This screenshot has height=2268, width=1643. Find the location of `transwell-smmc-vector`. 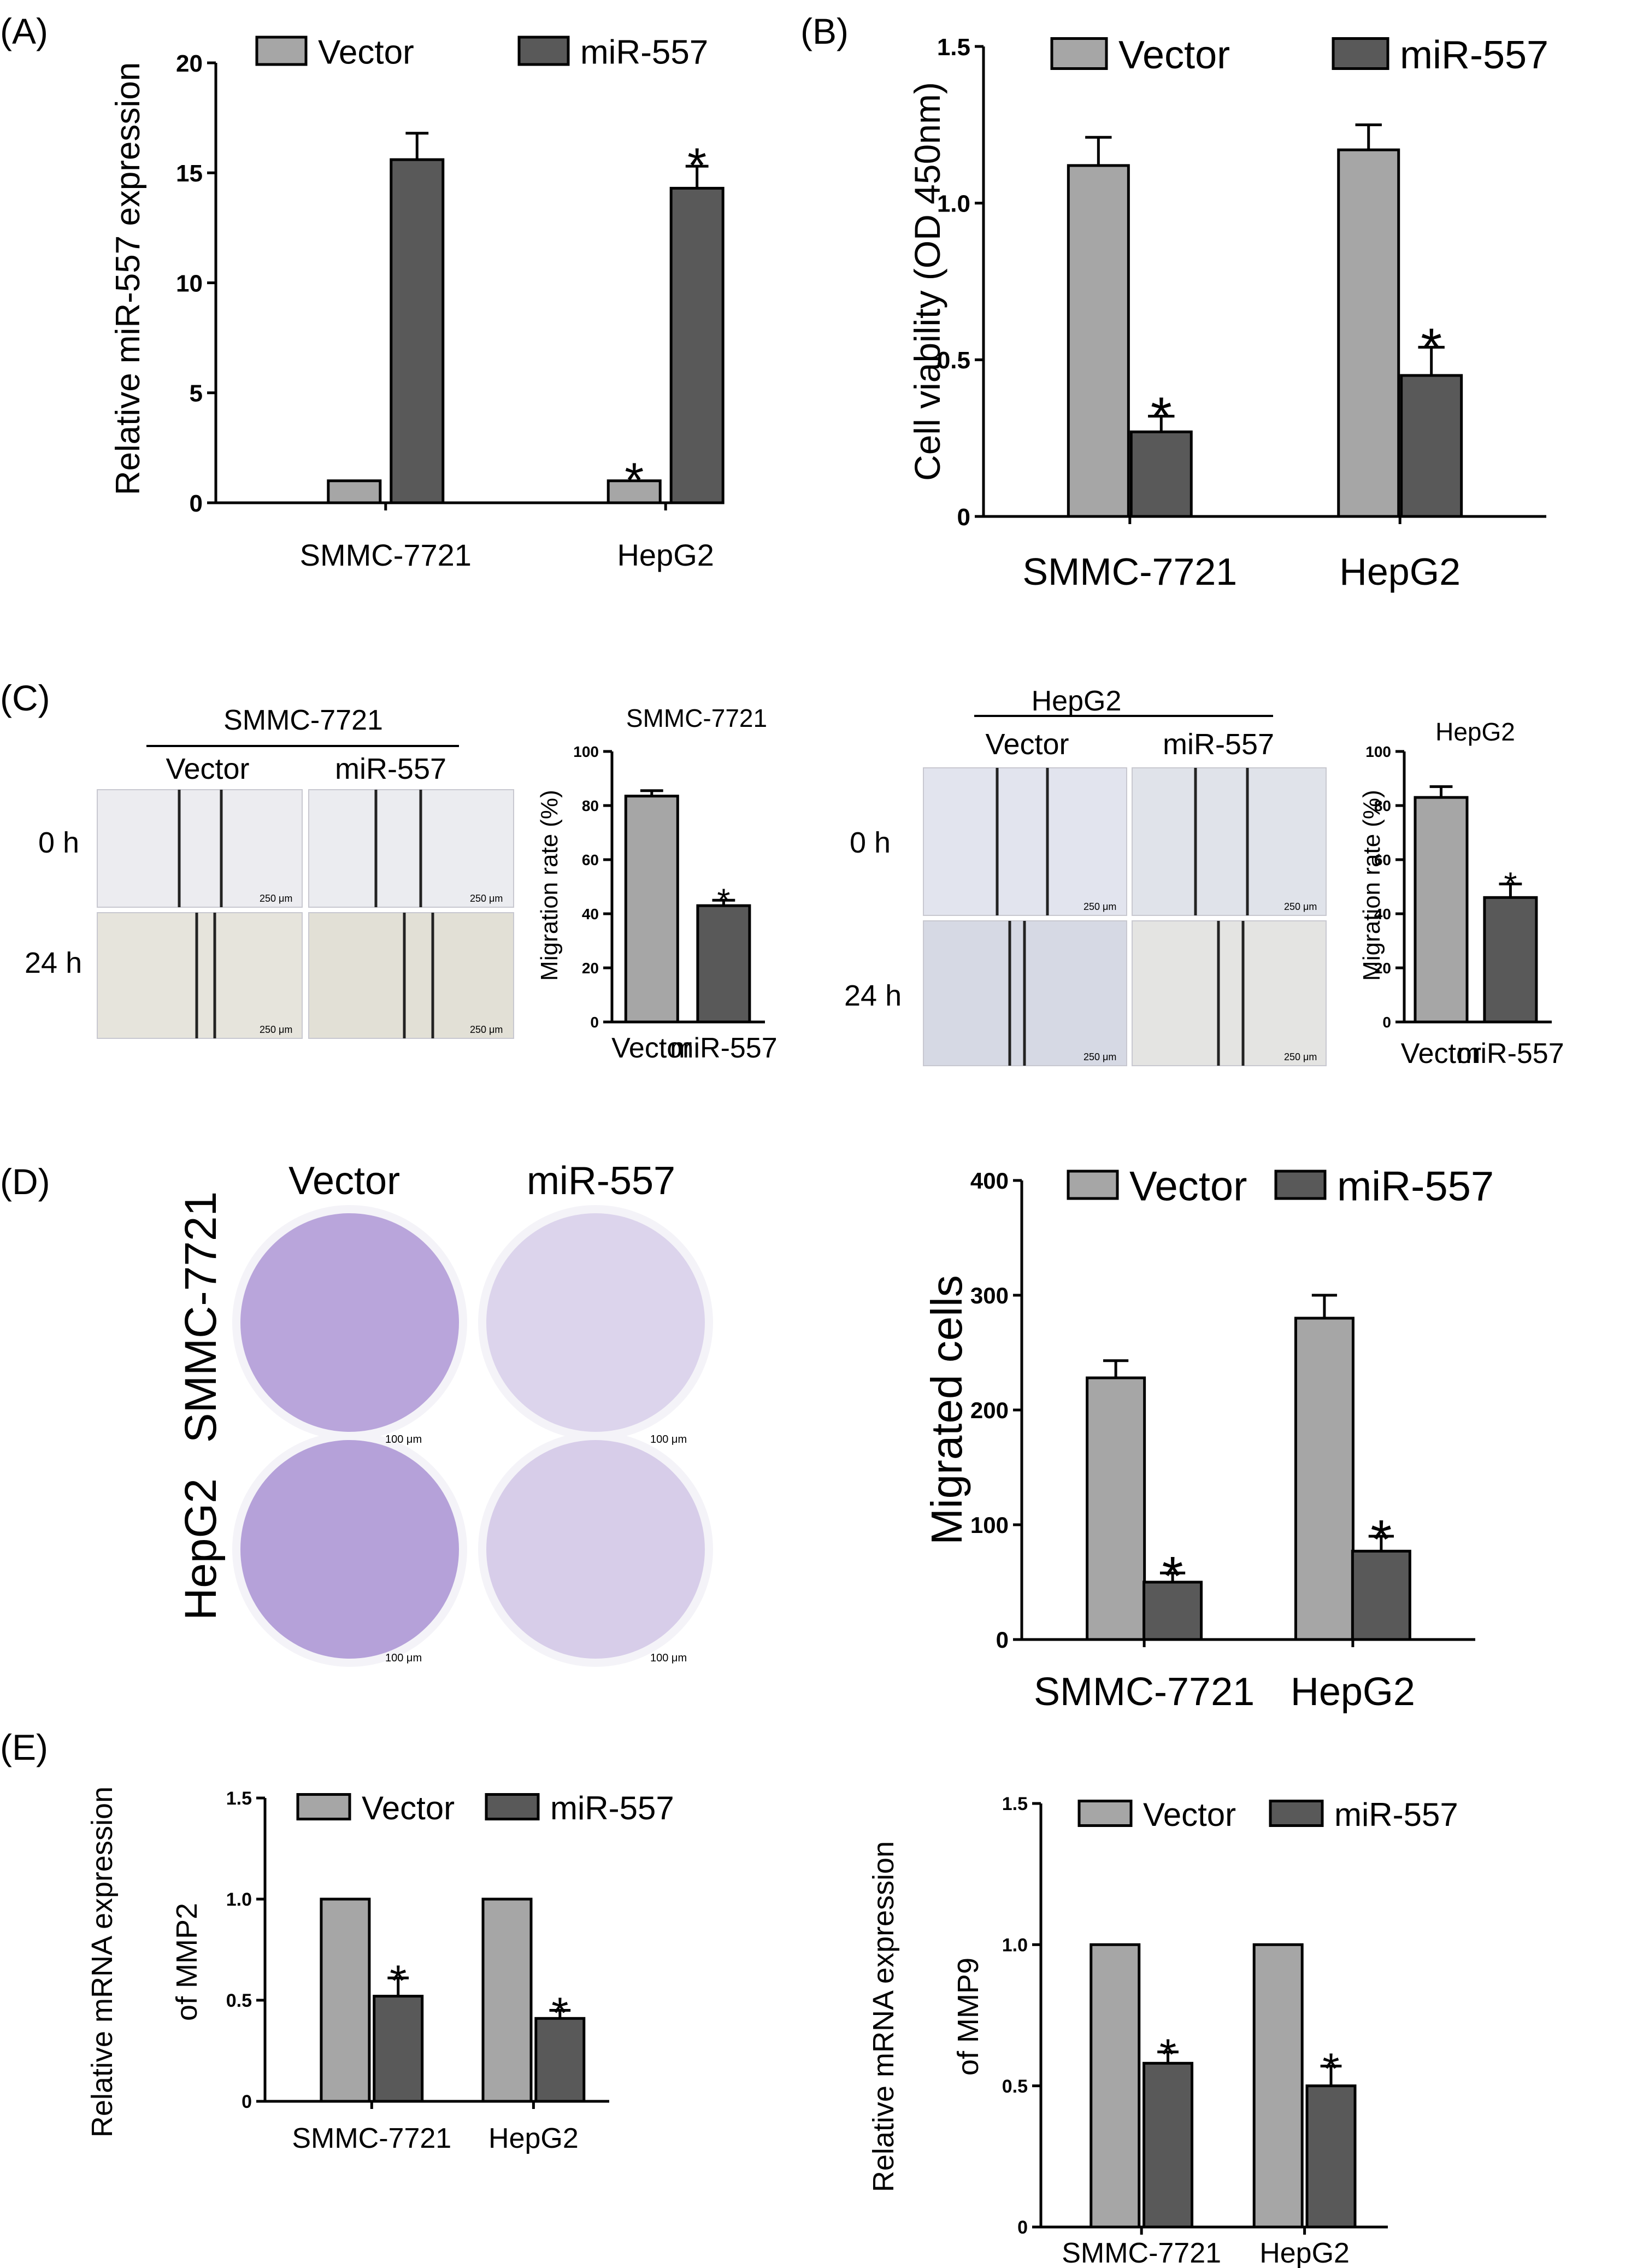

transwell-smmc-vector is located at coordinates (349, 1322).